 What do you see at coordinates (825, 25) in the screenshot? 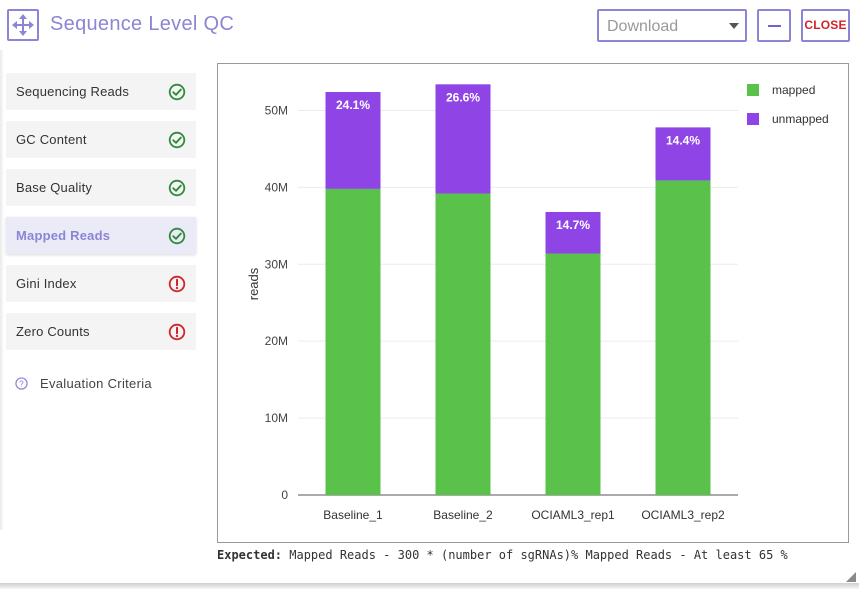
I see `close-button: CLOSE` at bounding box center [825, 25].